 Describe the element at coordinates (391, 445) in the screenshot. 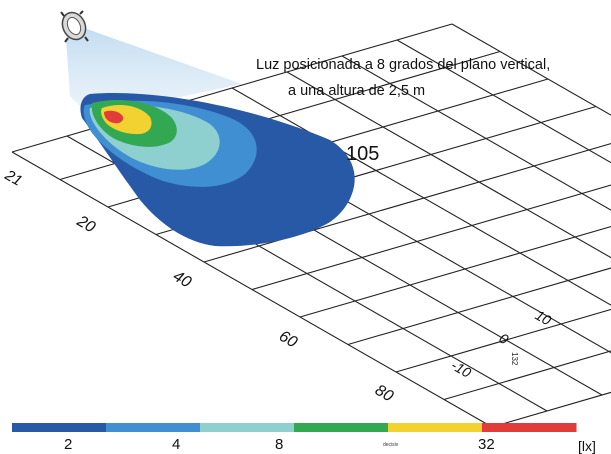

I see `colorbar-small-label: decisiv` at that location.